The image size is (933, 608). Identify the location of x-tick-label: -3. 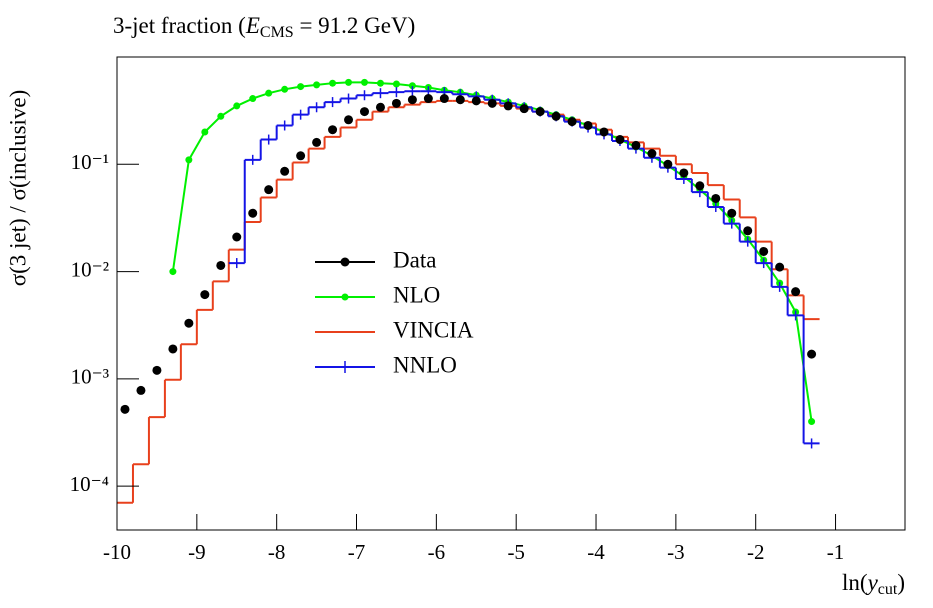
(676, 552).